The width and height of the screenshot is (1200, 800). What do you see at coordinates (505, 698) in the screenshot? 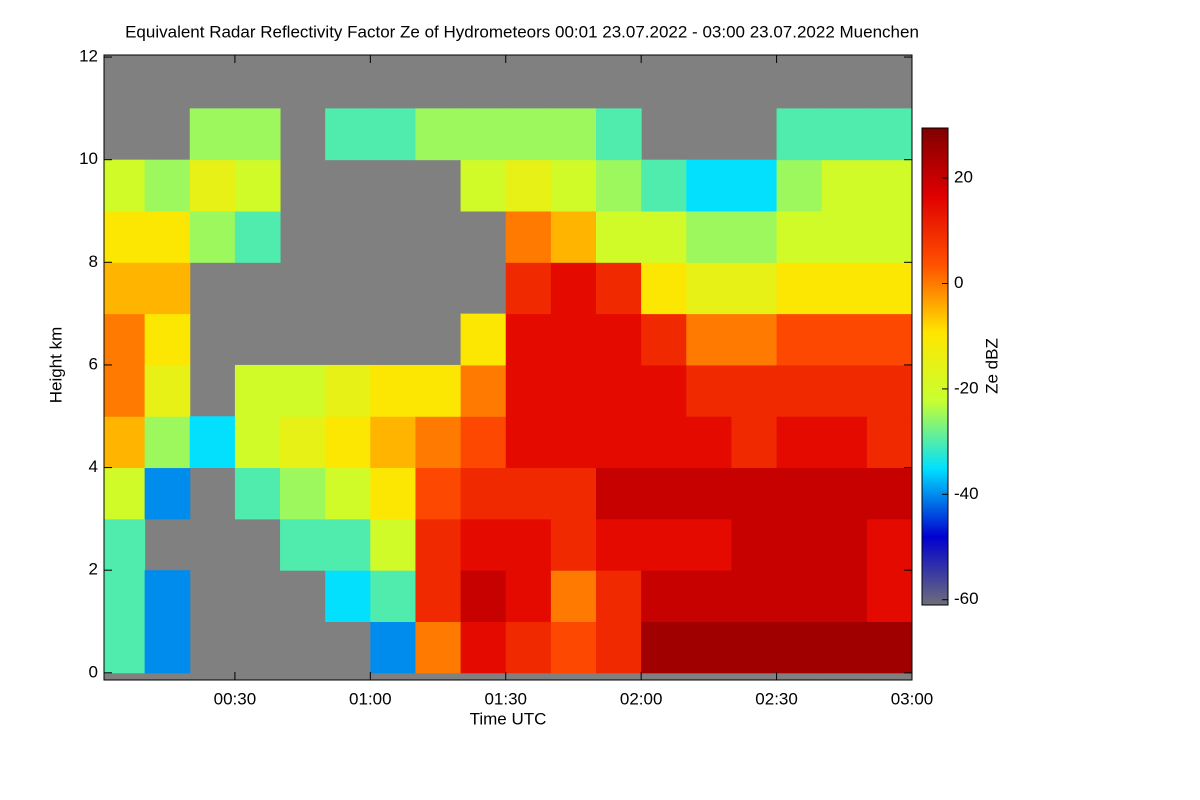
I see `x-tick-label: 01:30` at bounding box center [505, 698].